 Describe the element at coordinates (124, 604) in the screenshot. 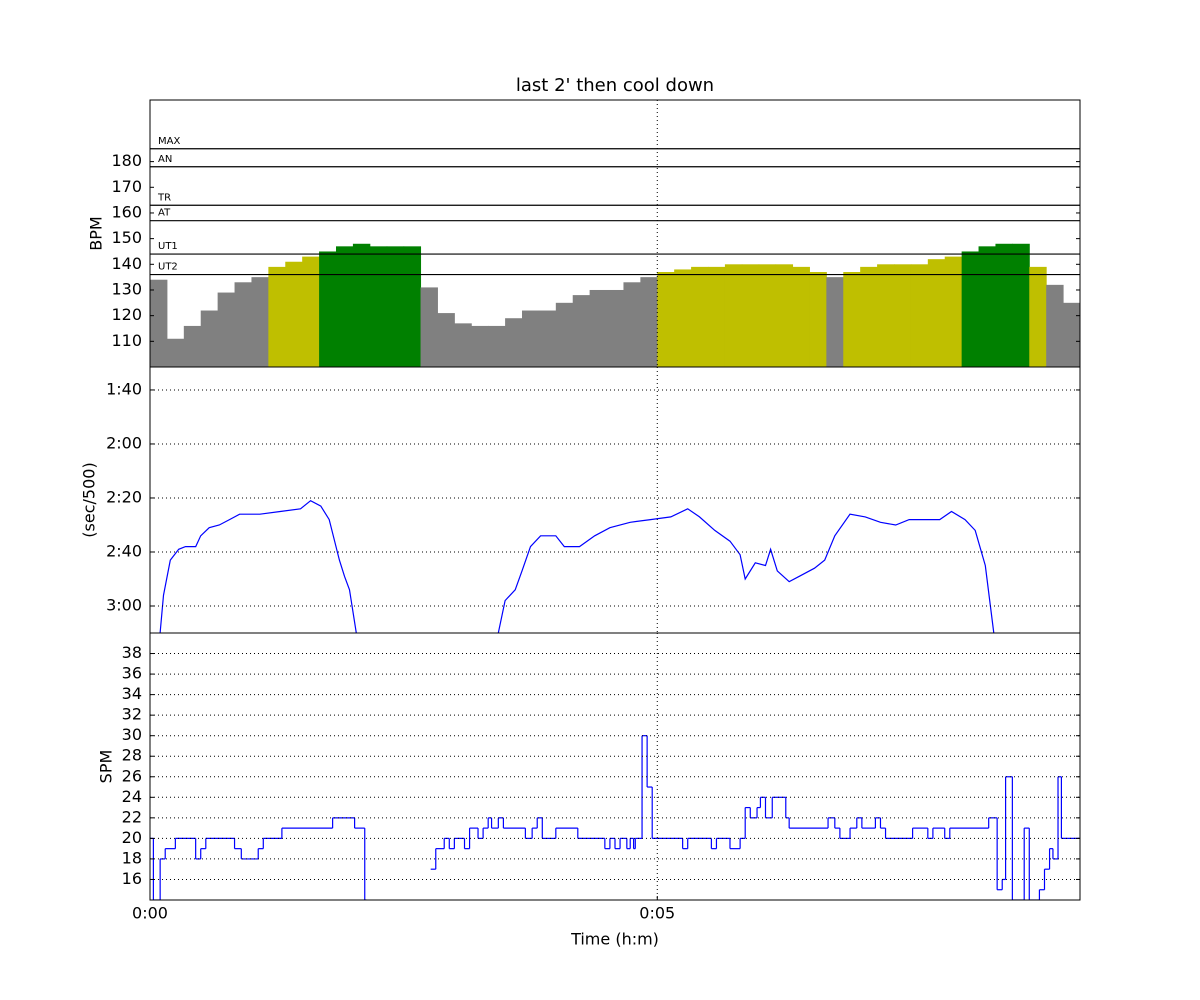

I see `y-tick-label: 3:00` at that location.